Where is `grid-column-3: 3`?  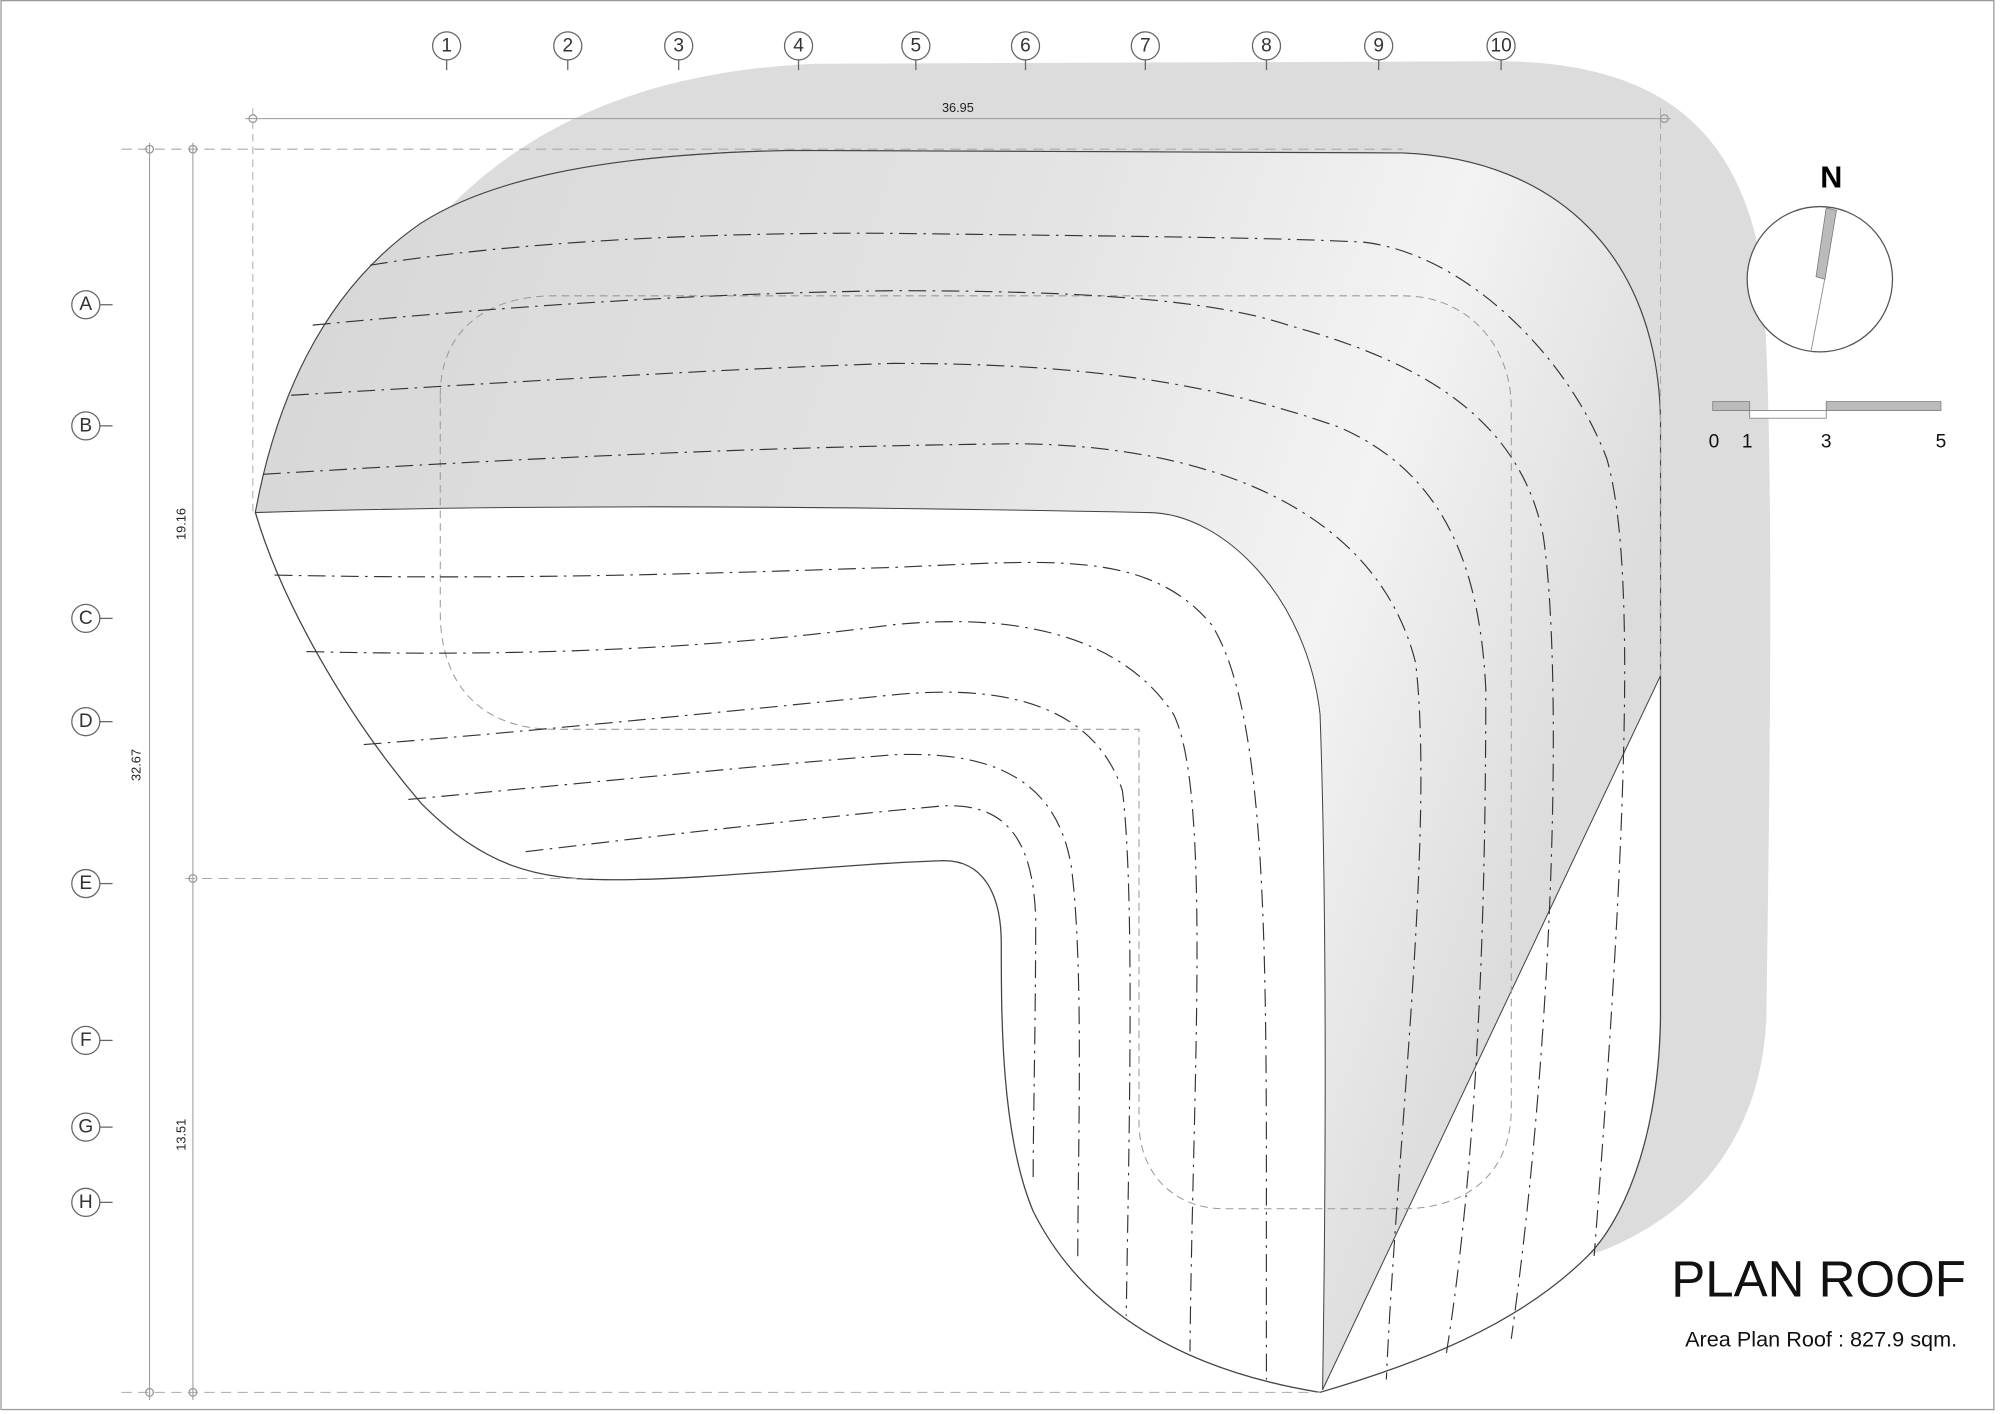
grid-column-3: 3 is located at coordinates (679, 51).